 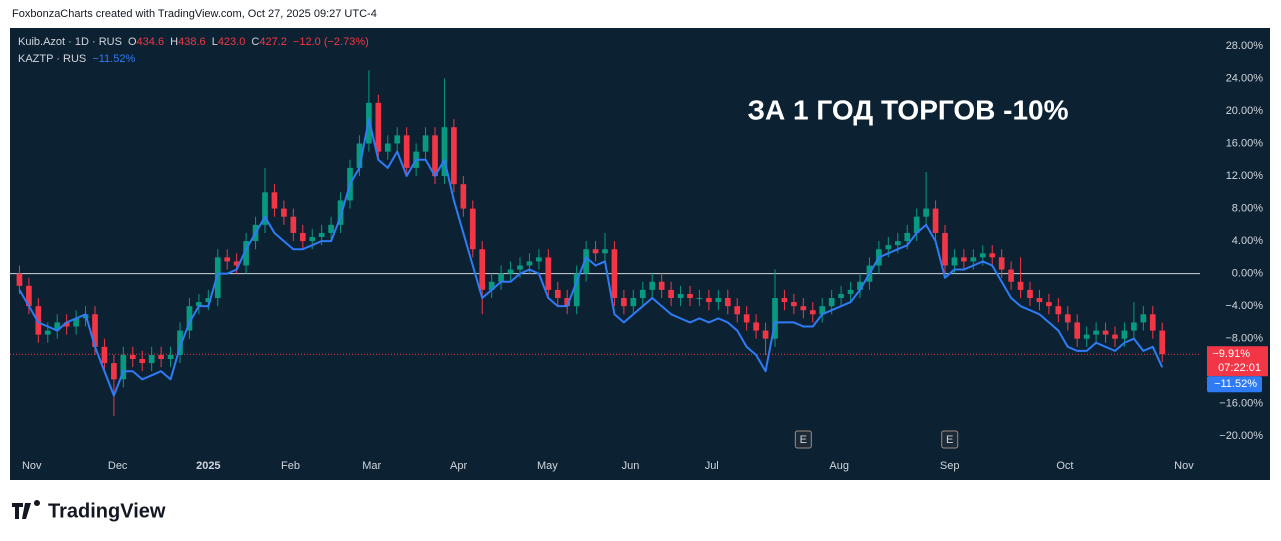 I want to click on countdown-label: 07:22:01, so click(x=1239, y=368).